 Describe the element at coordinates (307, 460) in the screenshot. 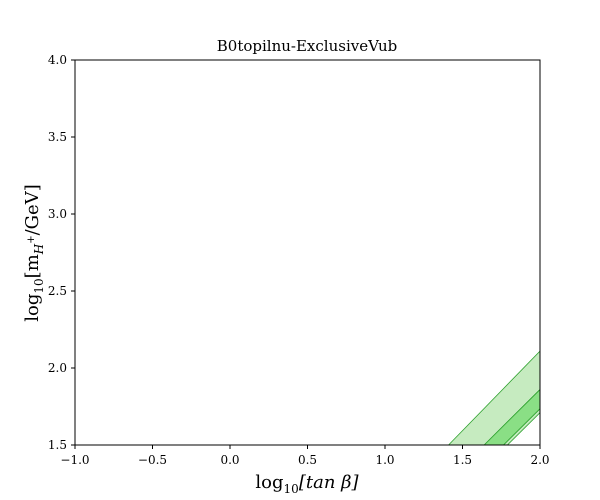

I see `x-tick-label: 0.5` at that location.